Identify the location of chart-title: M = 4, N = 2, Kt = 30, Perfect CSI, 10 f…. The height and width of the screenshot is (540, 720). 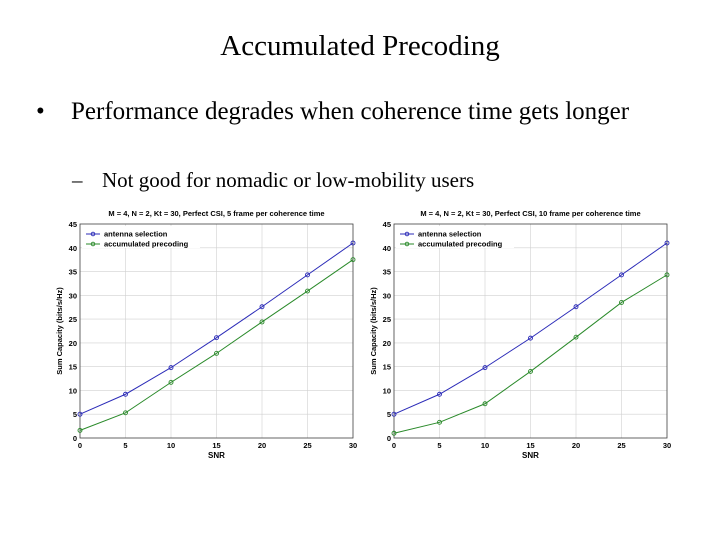
(530, 213).